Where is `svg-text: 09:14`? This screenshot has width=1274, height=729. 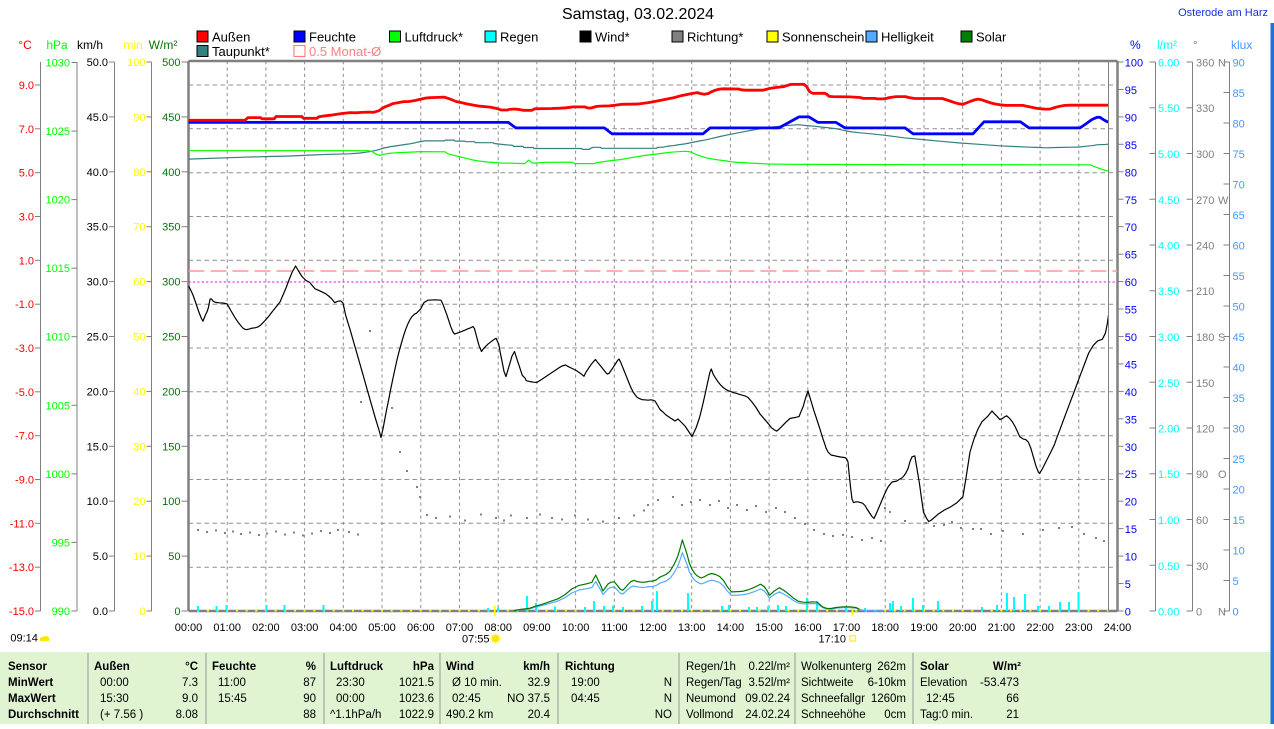
svg-text: 09:14 is located at coordinates (24, 639).